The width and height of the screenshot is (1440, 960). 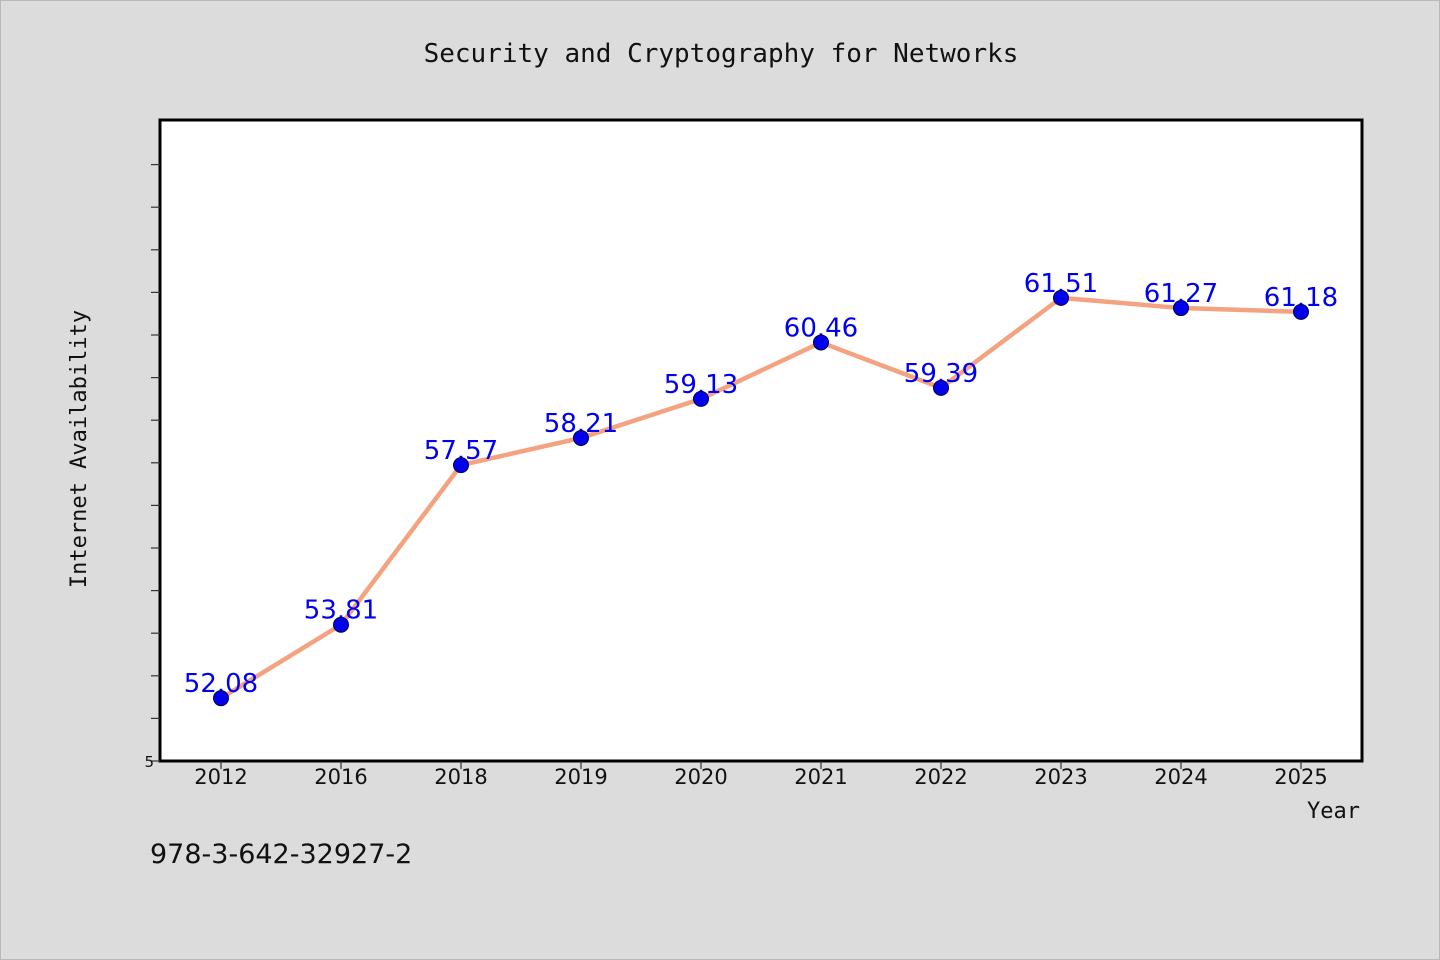 I want to click on x-tick-label: 2018, so click(x=460, y=777).